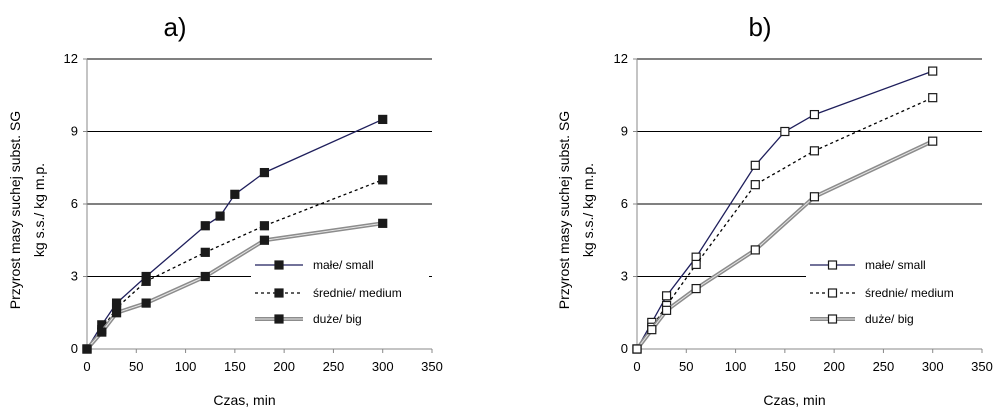 This screenshot has width=1001, height=411. What do you see at coordinates (174, 27) in the screenshot?
I see `panel-title: a)` at bounding box center [174, 27].